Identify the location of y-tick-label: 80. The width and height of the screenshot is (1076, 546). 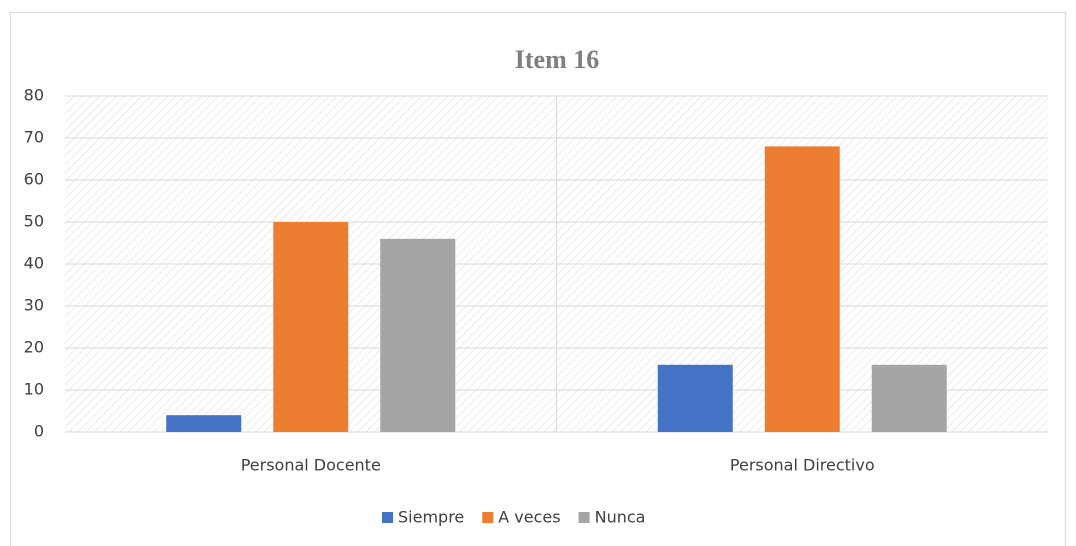
(34, 95).